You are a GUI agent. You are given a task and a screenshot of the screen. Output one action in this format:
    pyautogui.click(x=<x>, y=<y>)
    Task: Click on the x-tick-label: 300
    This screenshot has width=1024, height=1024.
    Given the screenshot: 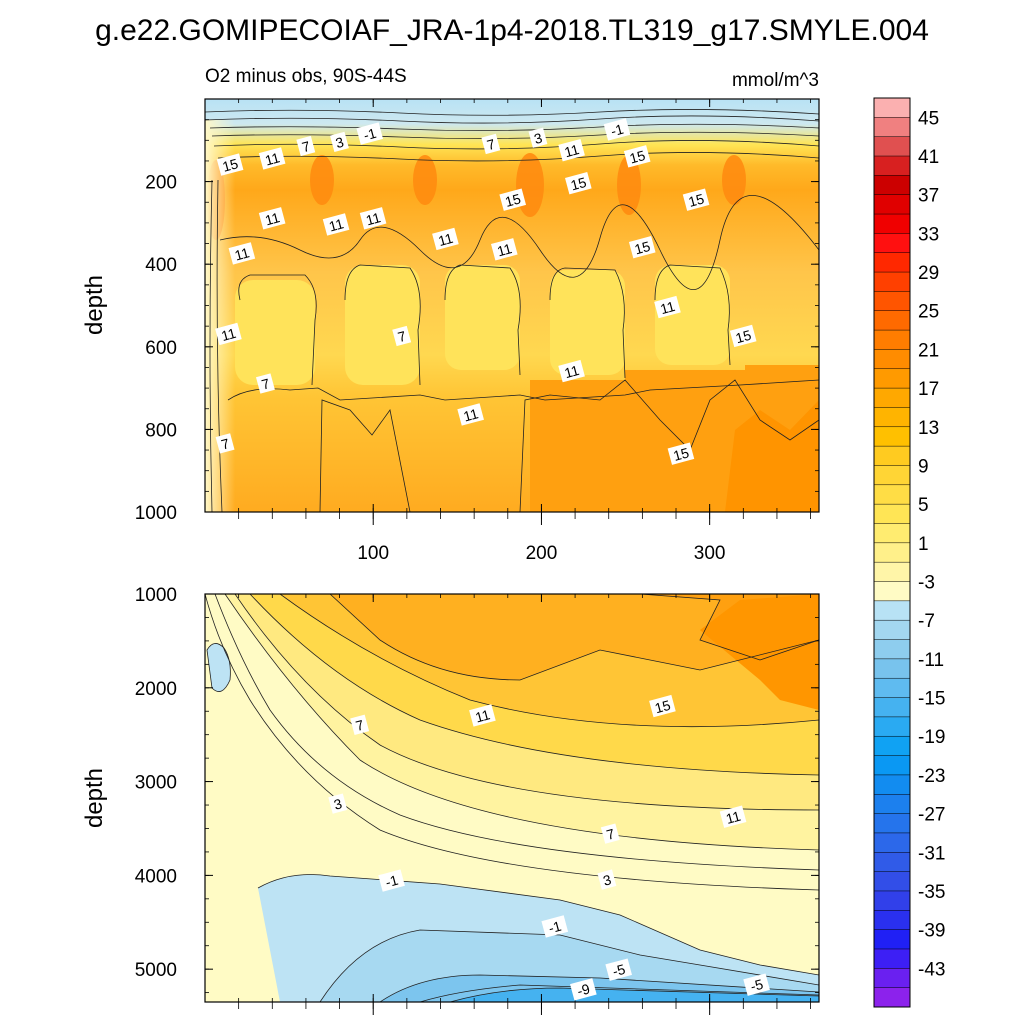 What is the action you would take?
    pyautogui.click(x=710, y=553)
    